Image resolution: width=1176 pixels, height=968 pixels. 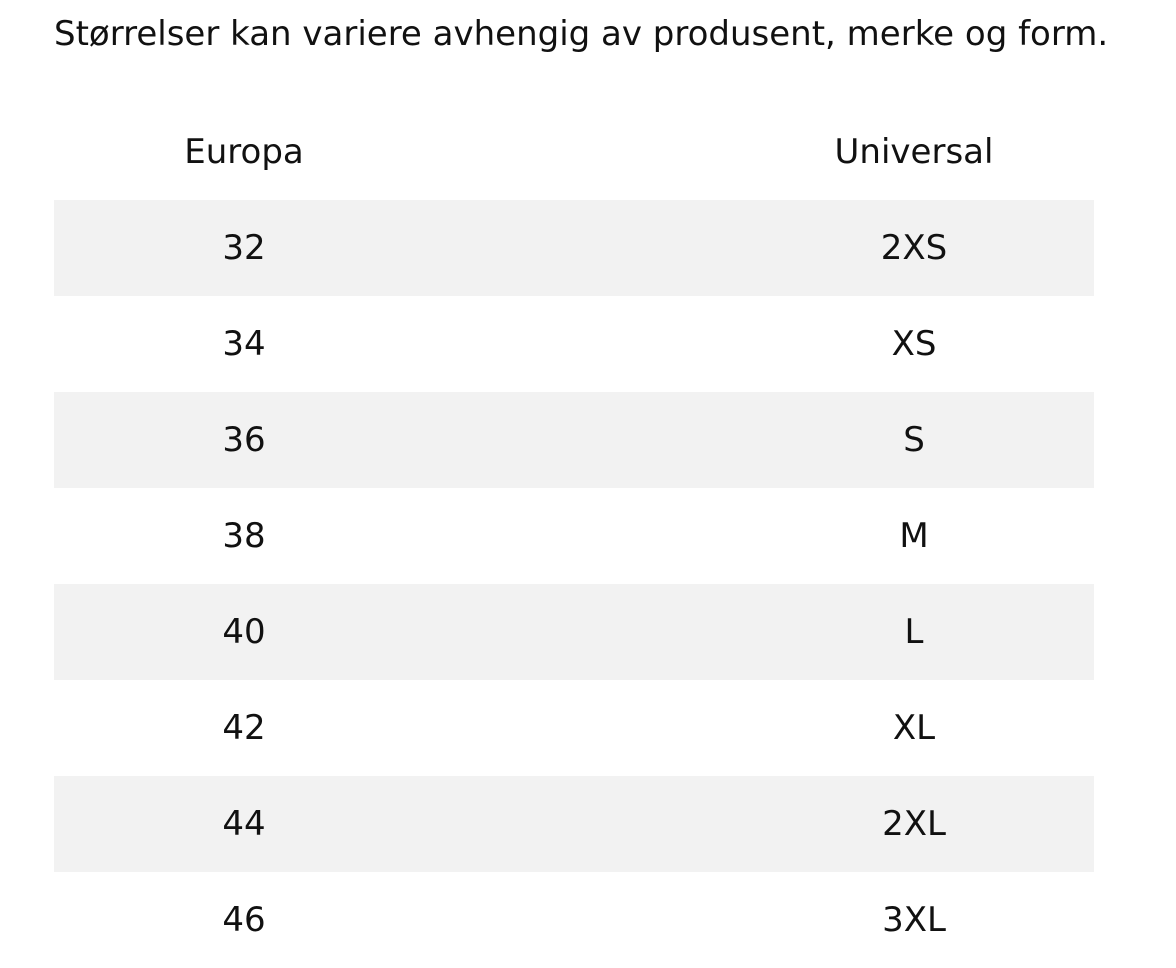 What do you see at coordinates (574, 632) in the screenshot?
I see `table-row: 40 L` at bounding box center [574, 632].